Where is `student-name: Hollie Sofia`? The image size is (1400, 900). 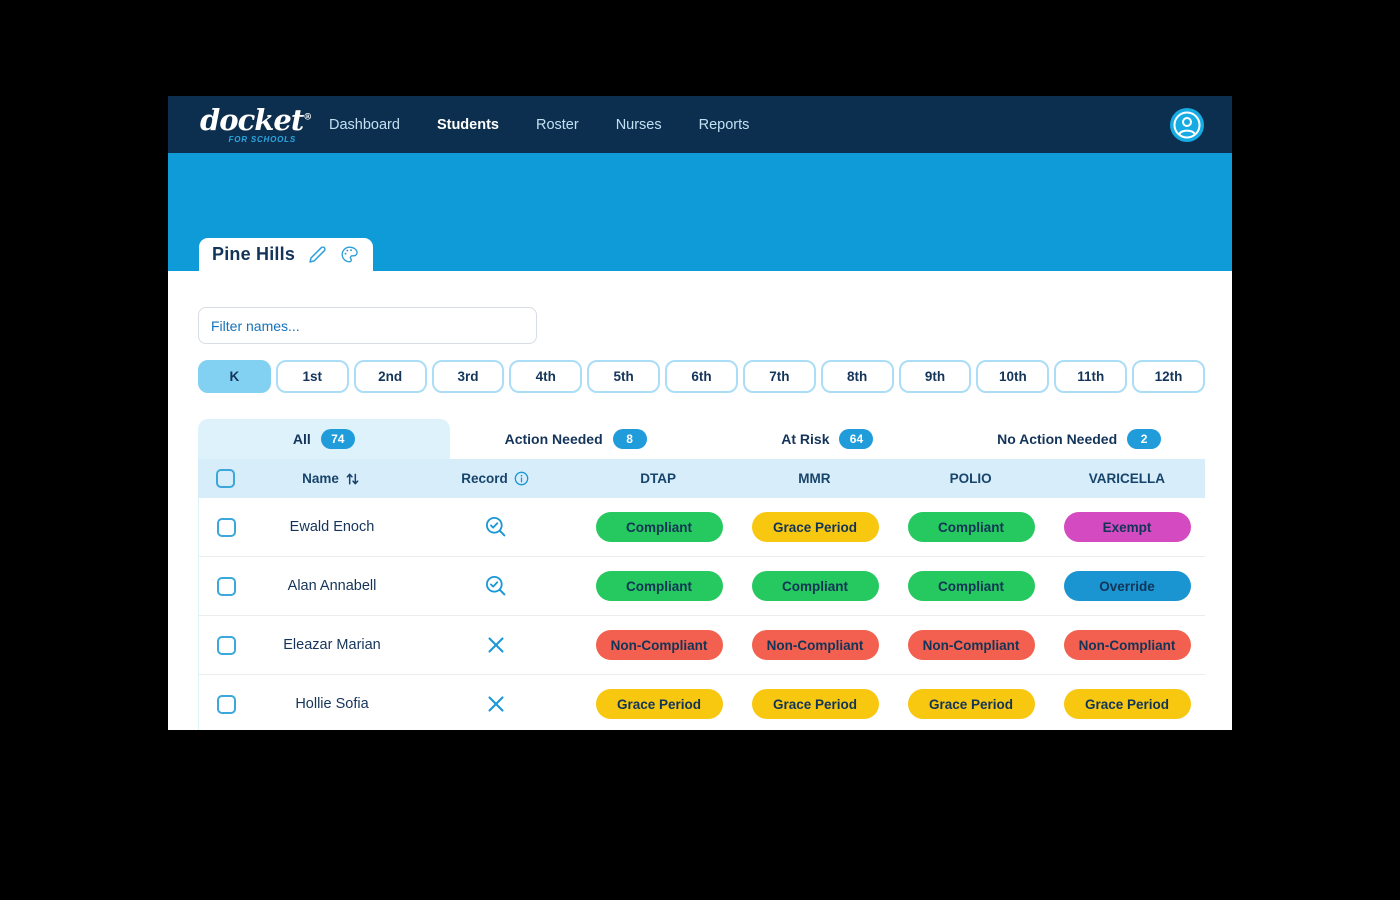 student-name: Hollie Sofia is located at coordinates (332, 704).